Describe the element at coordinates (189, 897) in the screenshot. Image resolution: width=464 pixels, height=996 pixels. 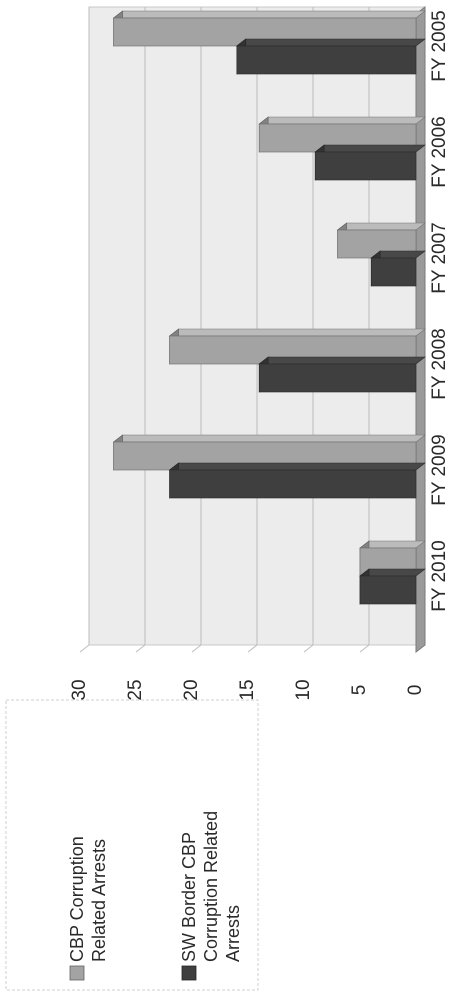
I see `legend-label: SW Border CBP` at that location.